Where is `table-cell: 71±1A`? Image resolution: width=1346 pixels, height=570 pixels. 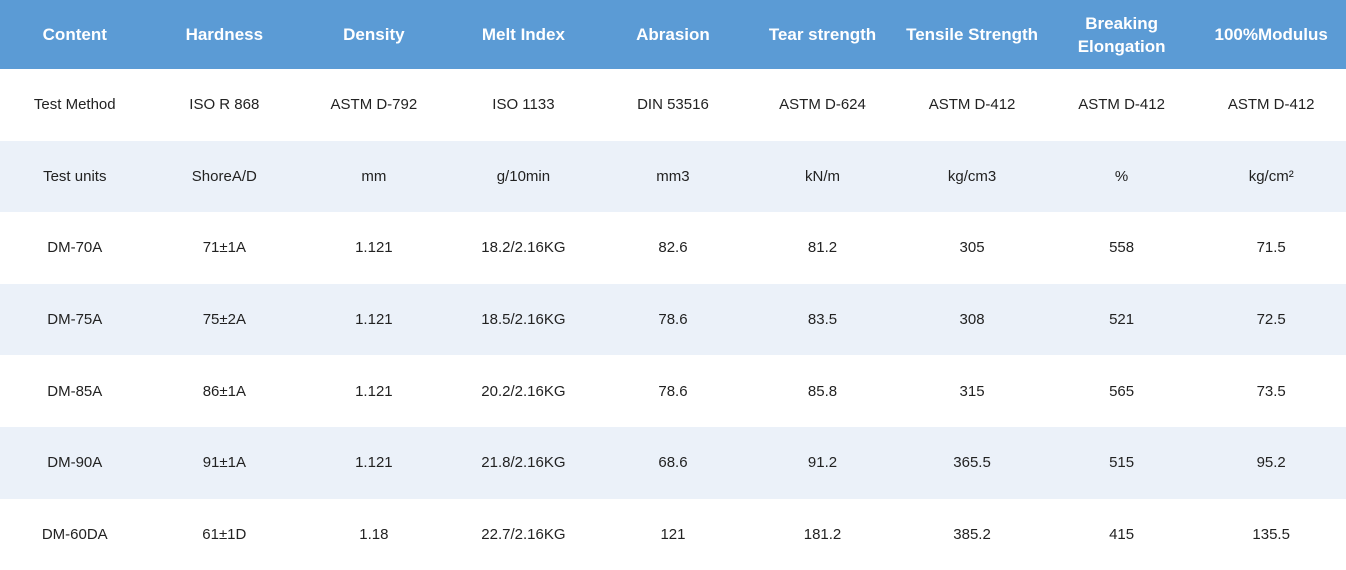 table-cell: 71±1A is located at coordinates (224, 248).